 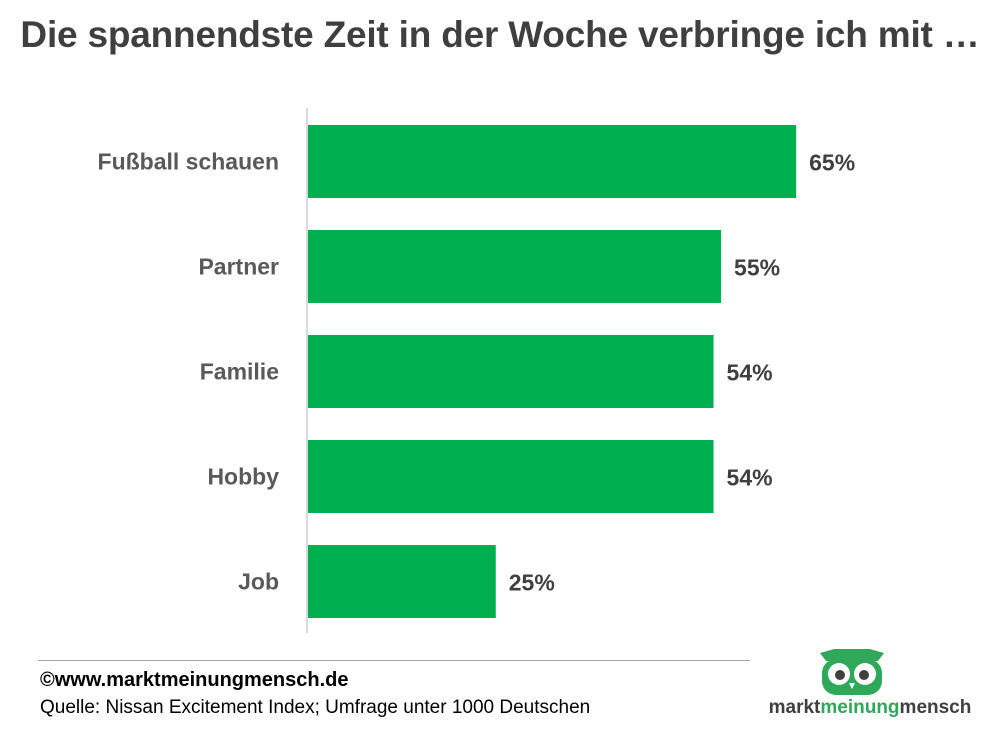 I want to click on brand-logo: marktmeinungmensch, so click(x=870, y=685).